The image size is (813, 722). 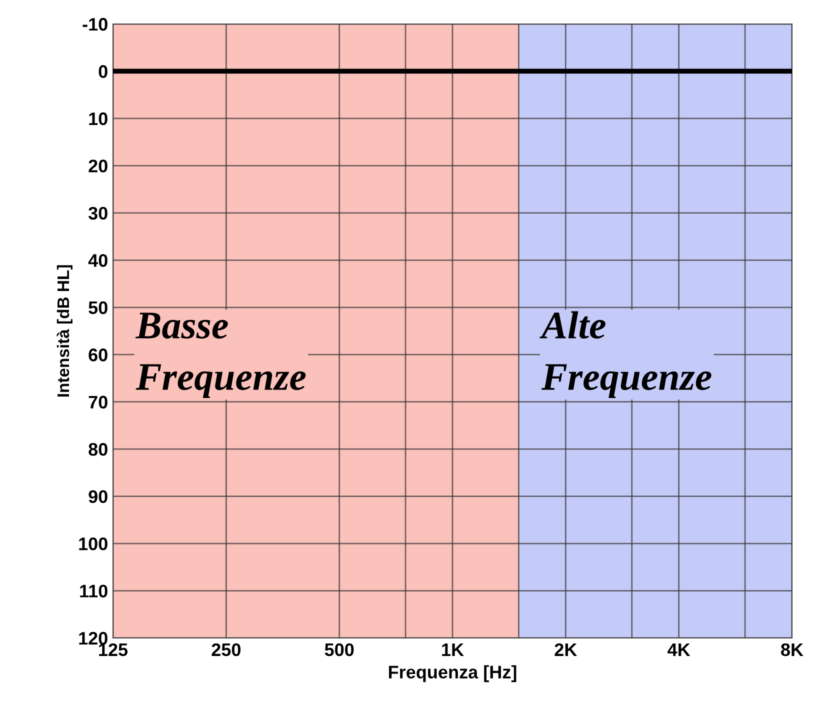 I want to click on band-label: Basse Frequenze, so click(x=220, y=355).